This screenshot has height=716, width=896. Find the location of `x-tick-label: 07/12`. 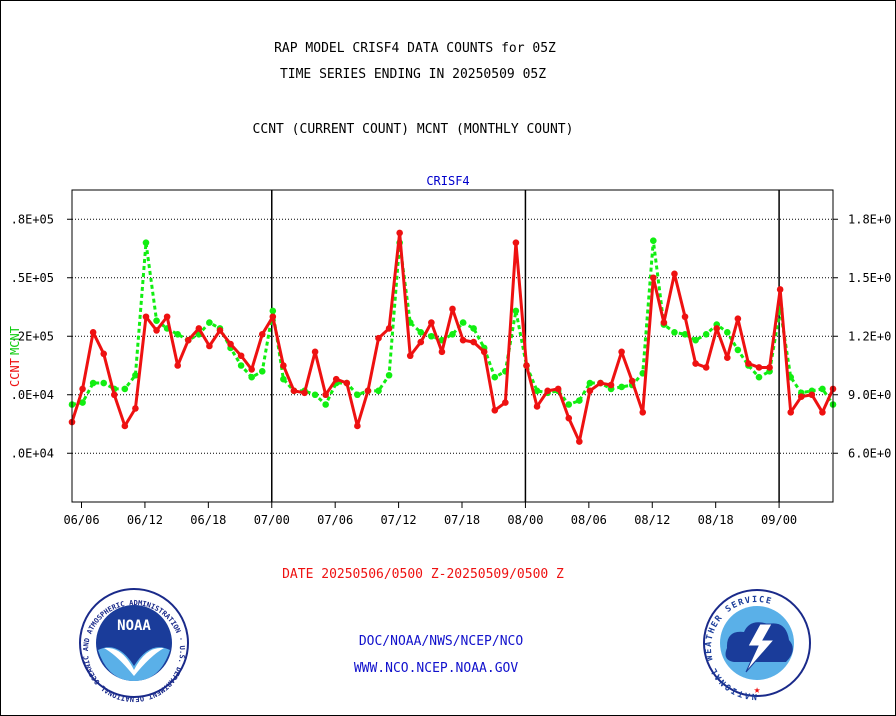

x-tick-label: 07/12 is located at coordinates (399, 520).